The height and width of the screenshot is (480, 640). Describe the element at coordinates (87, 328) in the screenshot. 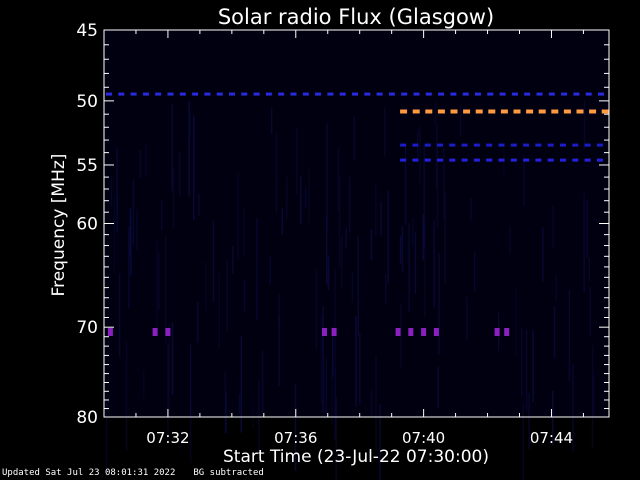

I see `y-tick-label: 70` at that location.